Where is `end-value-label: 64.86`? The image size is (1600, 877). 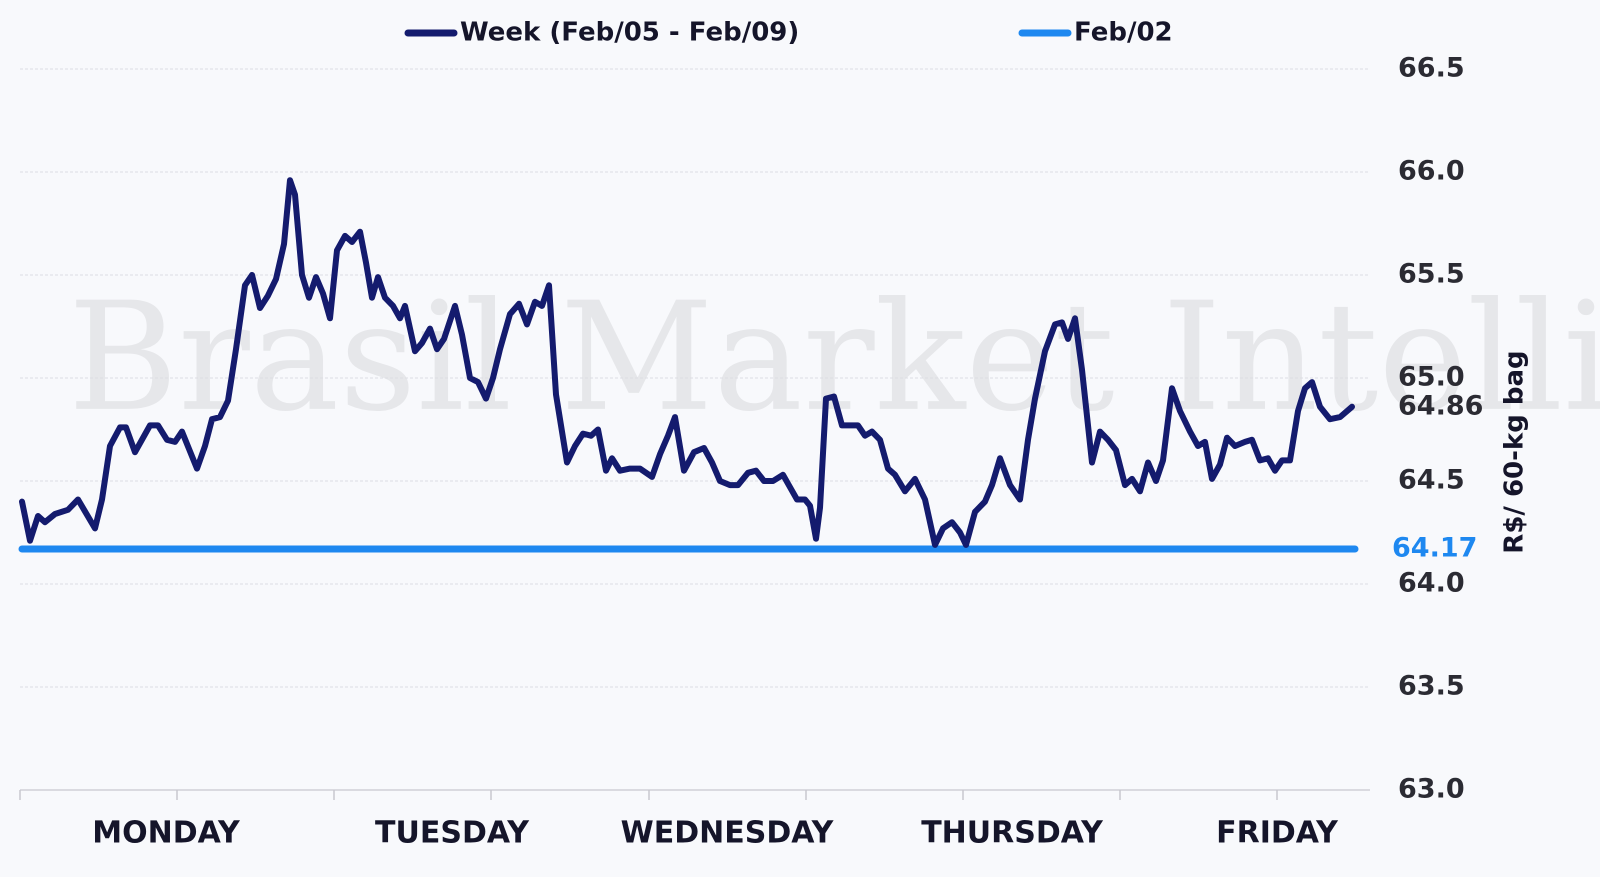
end-value-label: 64.86 is located at coordinates (1440, 405).